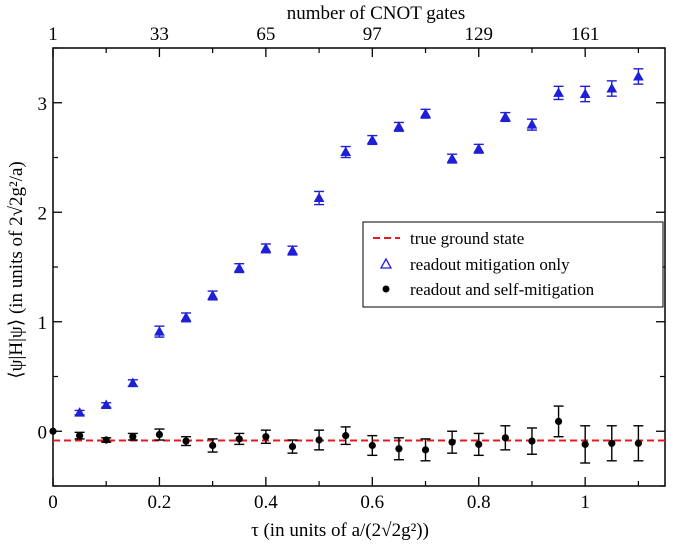 The height and width of the screenshot is (544, 685). What do you see at coordinates (490, 264) in the screenshot?
I see `legend-readout-only-label: readout mitigation only` at bounding box center [490, 264].